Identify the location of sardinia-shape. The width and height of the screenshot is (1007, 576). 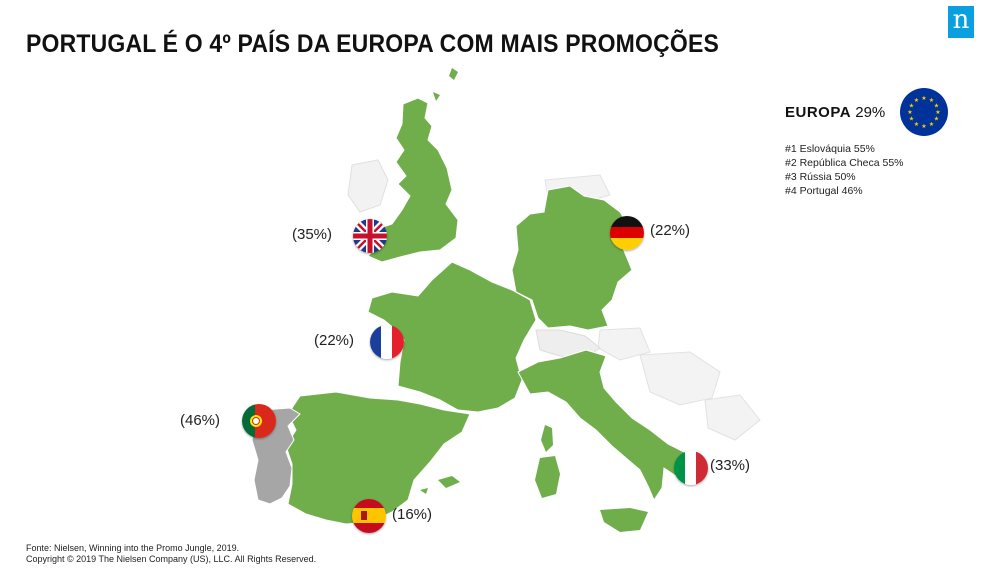
(547, 477).